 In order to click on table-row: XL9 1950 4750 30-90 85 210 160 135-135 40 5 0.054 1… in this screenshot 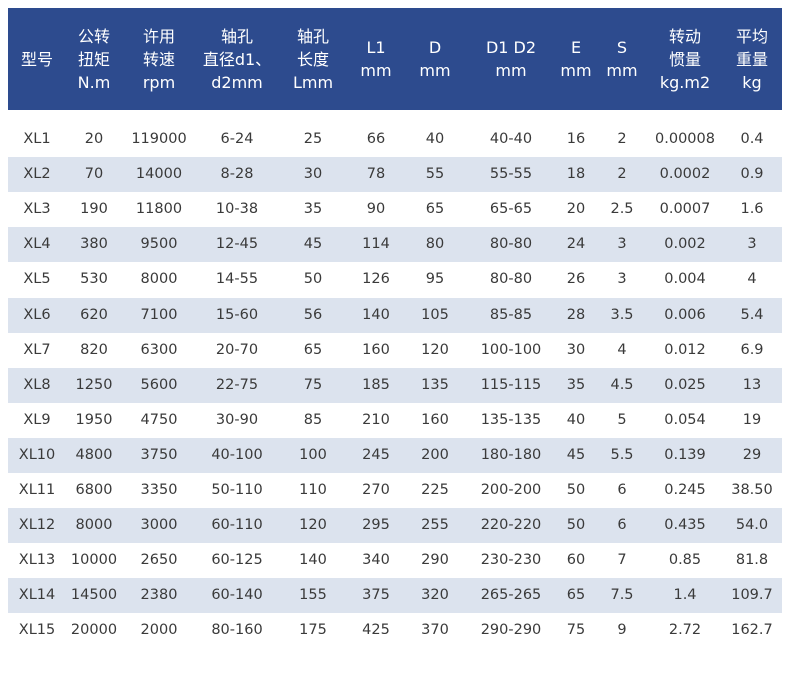, I will do `click(395, 420)`.